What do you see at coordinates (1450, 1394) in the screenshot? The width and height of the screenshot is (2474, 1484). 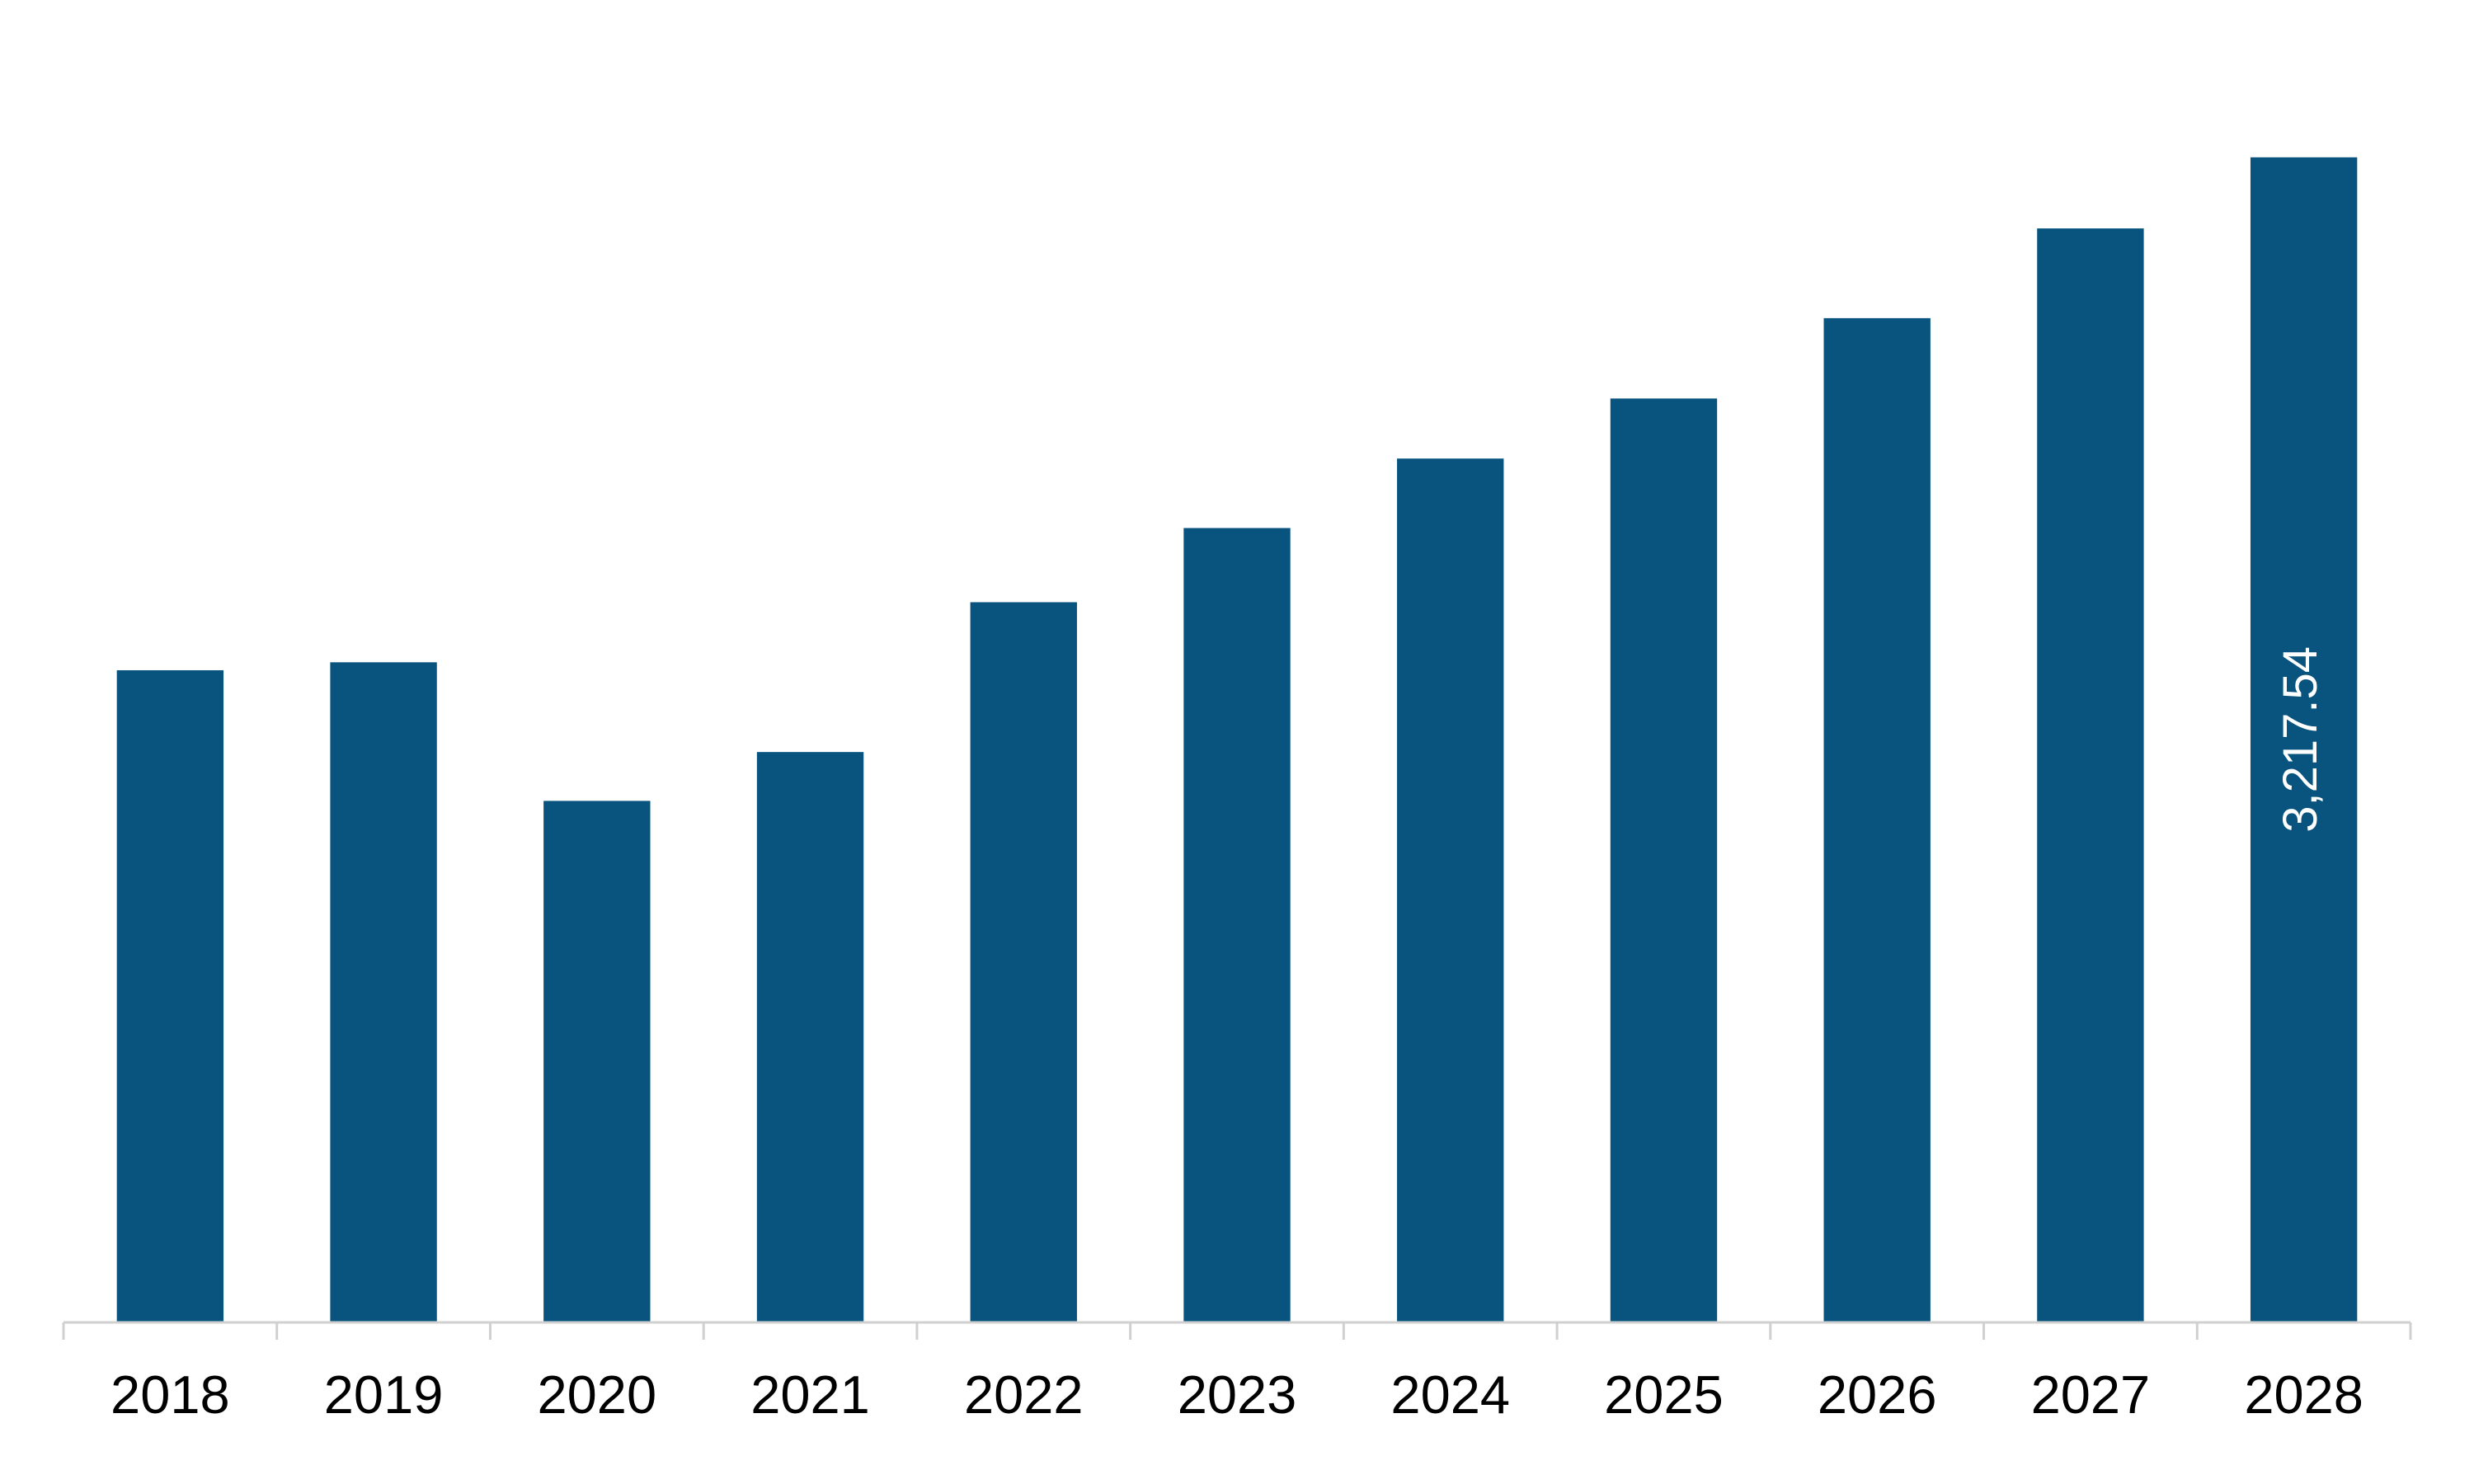 I see `x-tick-label: 2024` at bounding box center [1450, 1394].